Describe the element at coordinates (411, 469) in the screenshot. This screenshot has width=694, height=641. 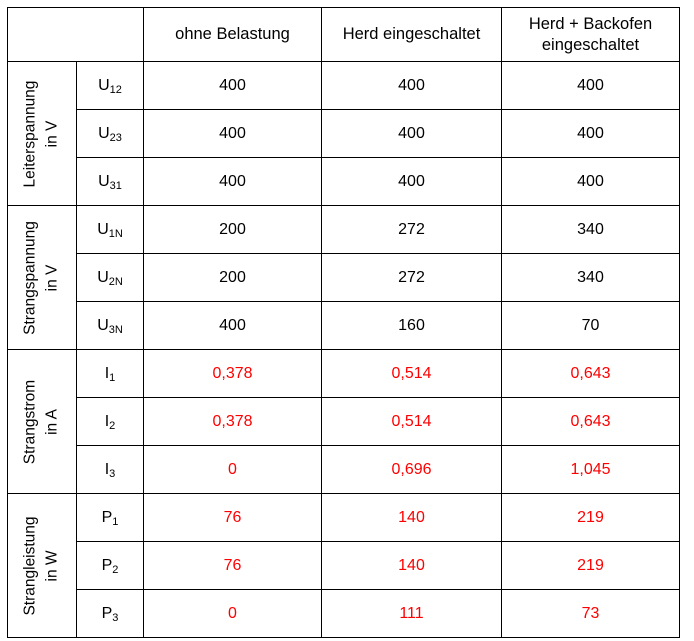
I see `cell-strangstrom-stove_on: 0,696` at that location.